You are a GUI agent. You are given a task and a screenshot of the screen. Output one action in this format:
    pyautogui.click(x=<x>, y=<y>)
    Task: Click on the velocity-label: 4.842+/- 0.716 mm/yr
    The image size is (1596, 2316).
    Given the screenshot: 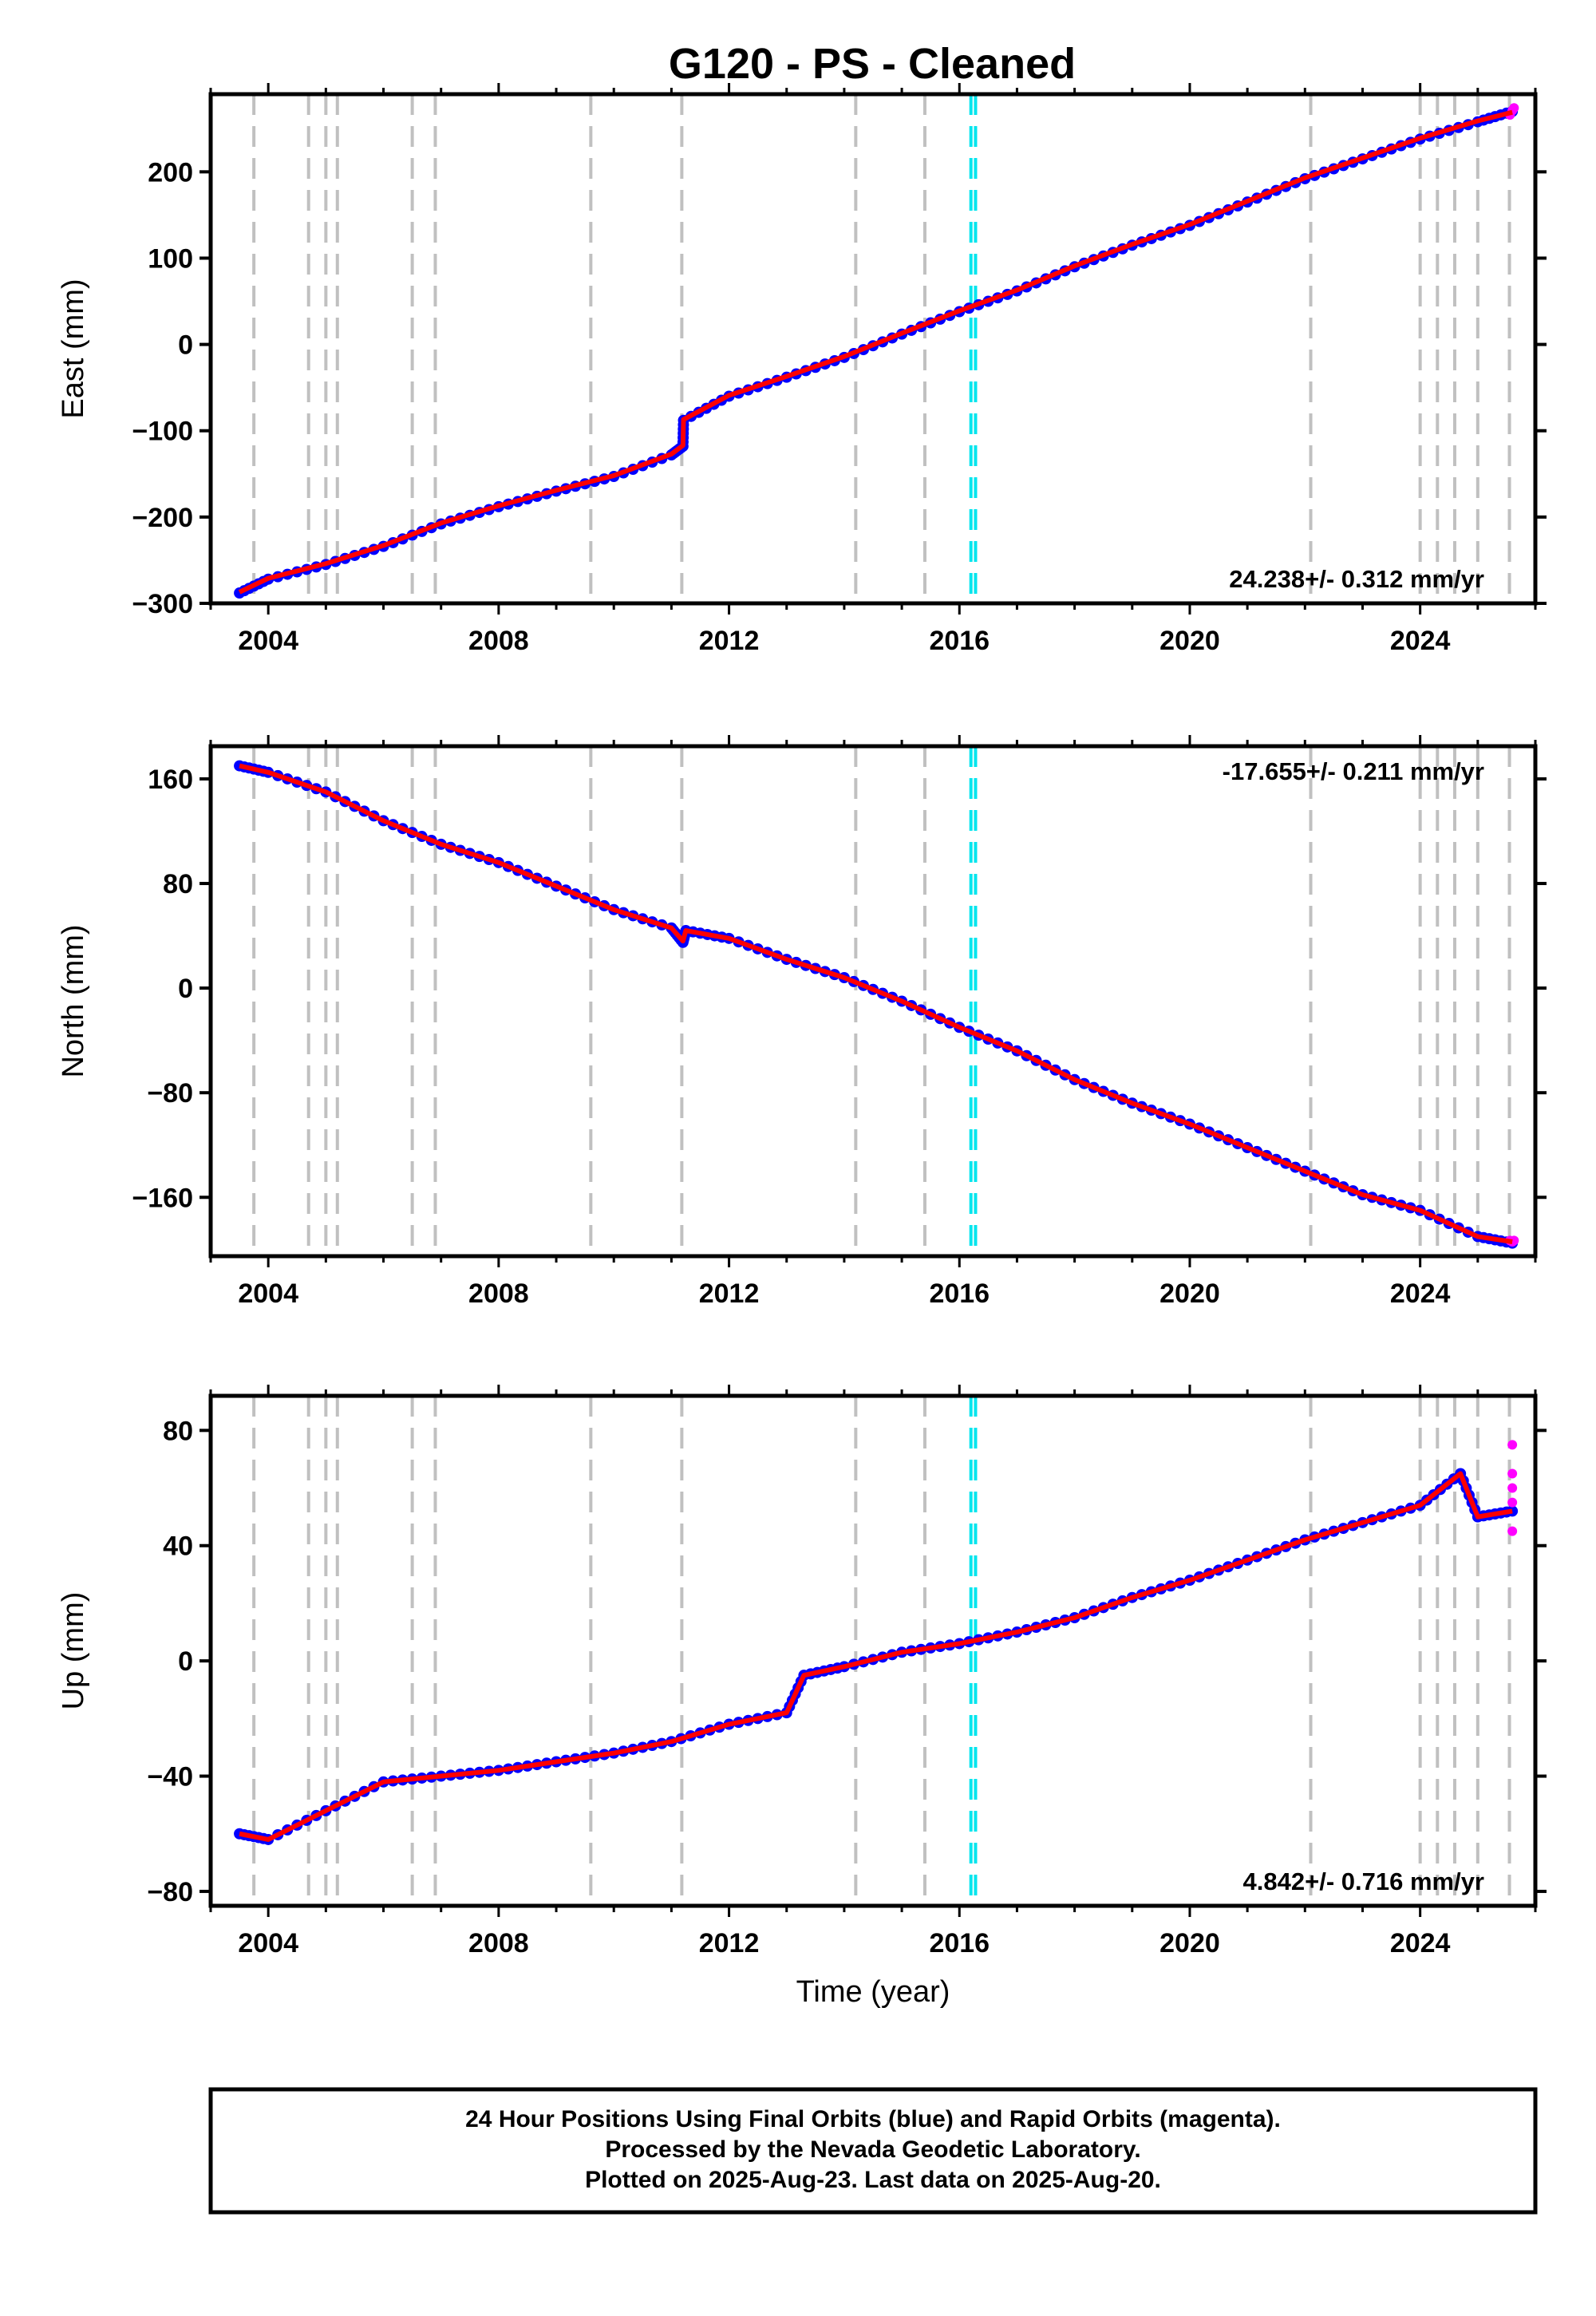 What is the action you would take?
    pyautogui.click(x=1363, y=1881)
    